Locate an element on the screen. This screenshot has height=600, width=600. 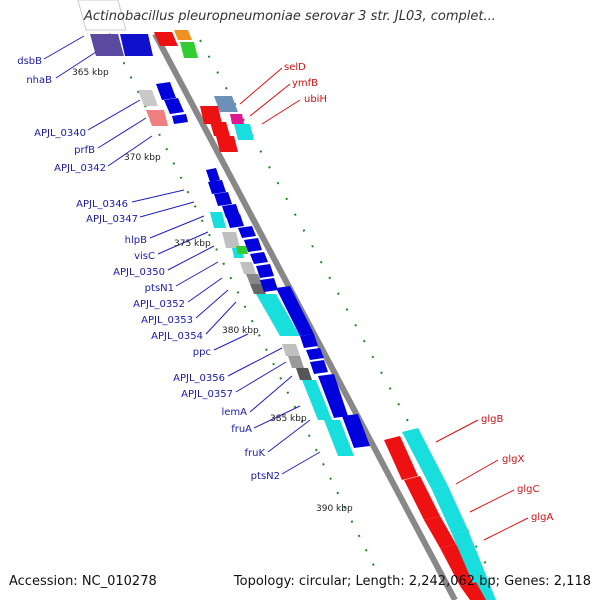
gene-steel-selD is located at coordinates (226, 104).